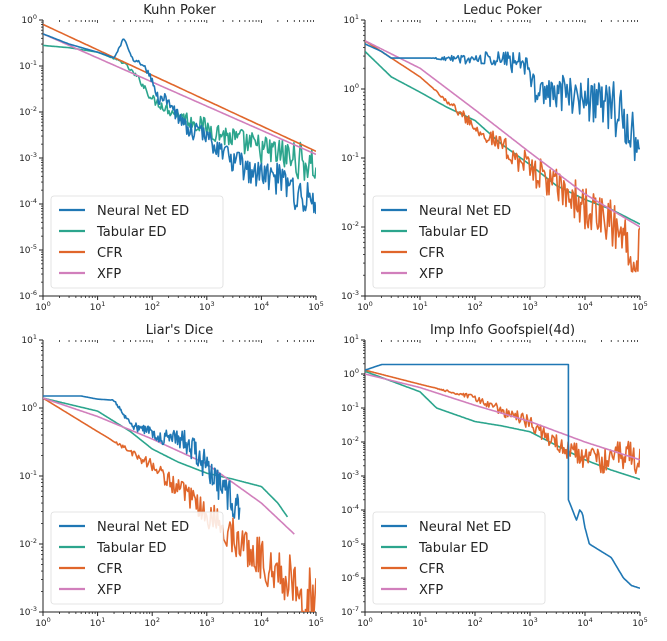 The width and height of the screenshot is (667, 641). I want to click on panel-title: Leduc Poker, so click(502, 10).